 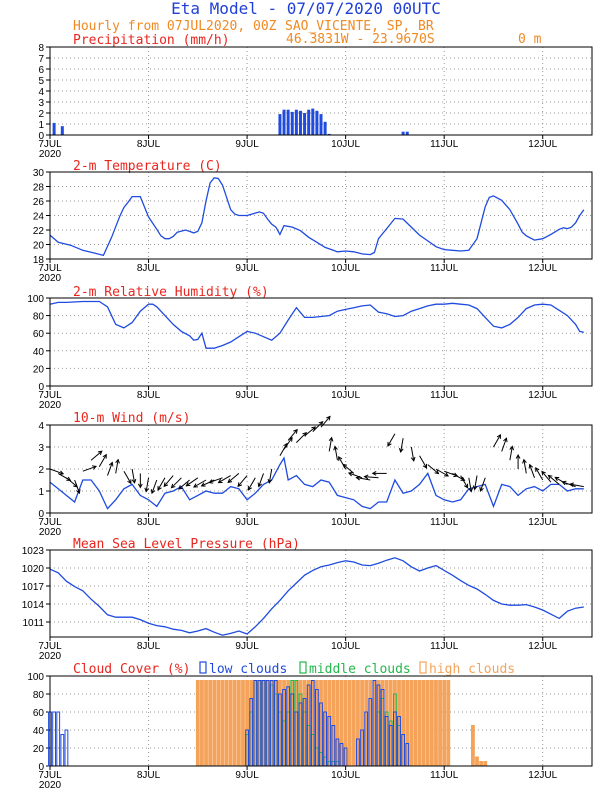 I want to click on legend-label: low clouds, so click(x=248, y=669).